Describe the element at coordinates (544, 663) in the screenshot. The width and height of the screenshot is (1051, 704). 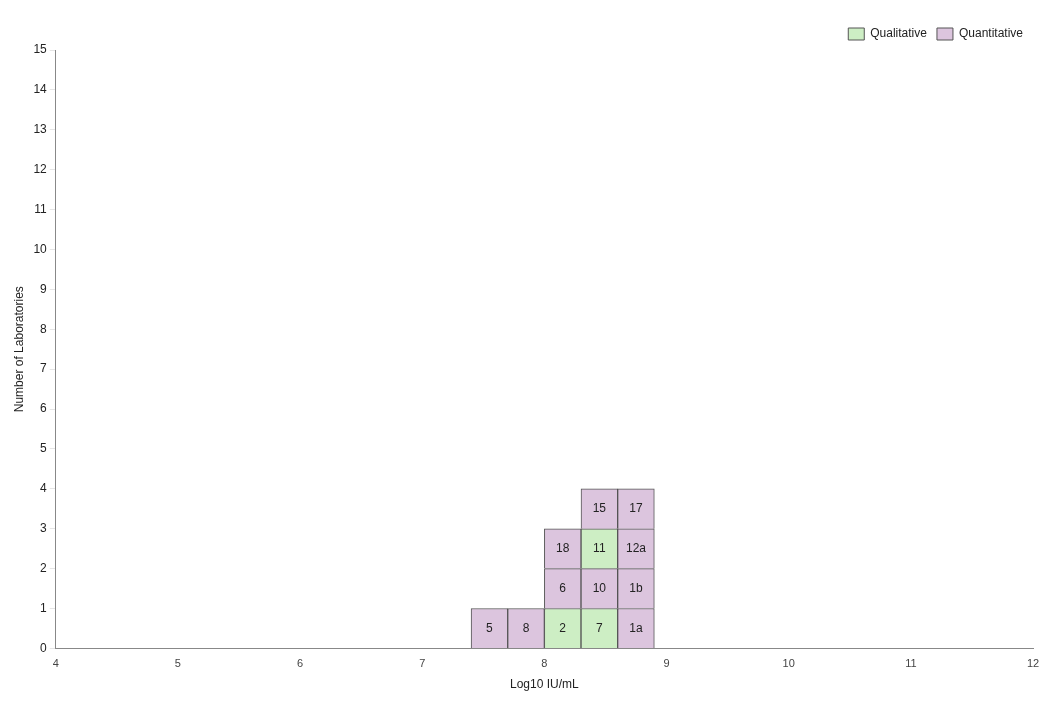
I see `x-tick-label: 8` at that location.